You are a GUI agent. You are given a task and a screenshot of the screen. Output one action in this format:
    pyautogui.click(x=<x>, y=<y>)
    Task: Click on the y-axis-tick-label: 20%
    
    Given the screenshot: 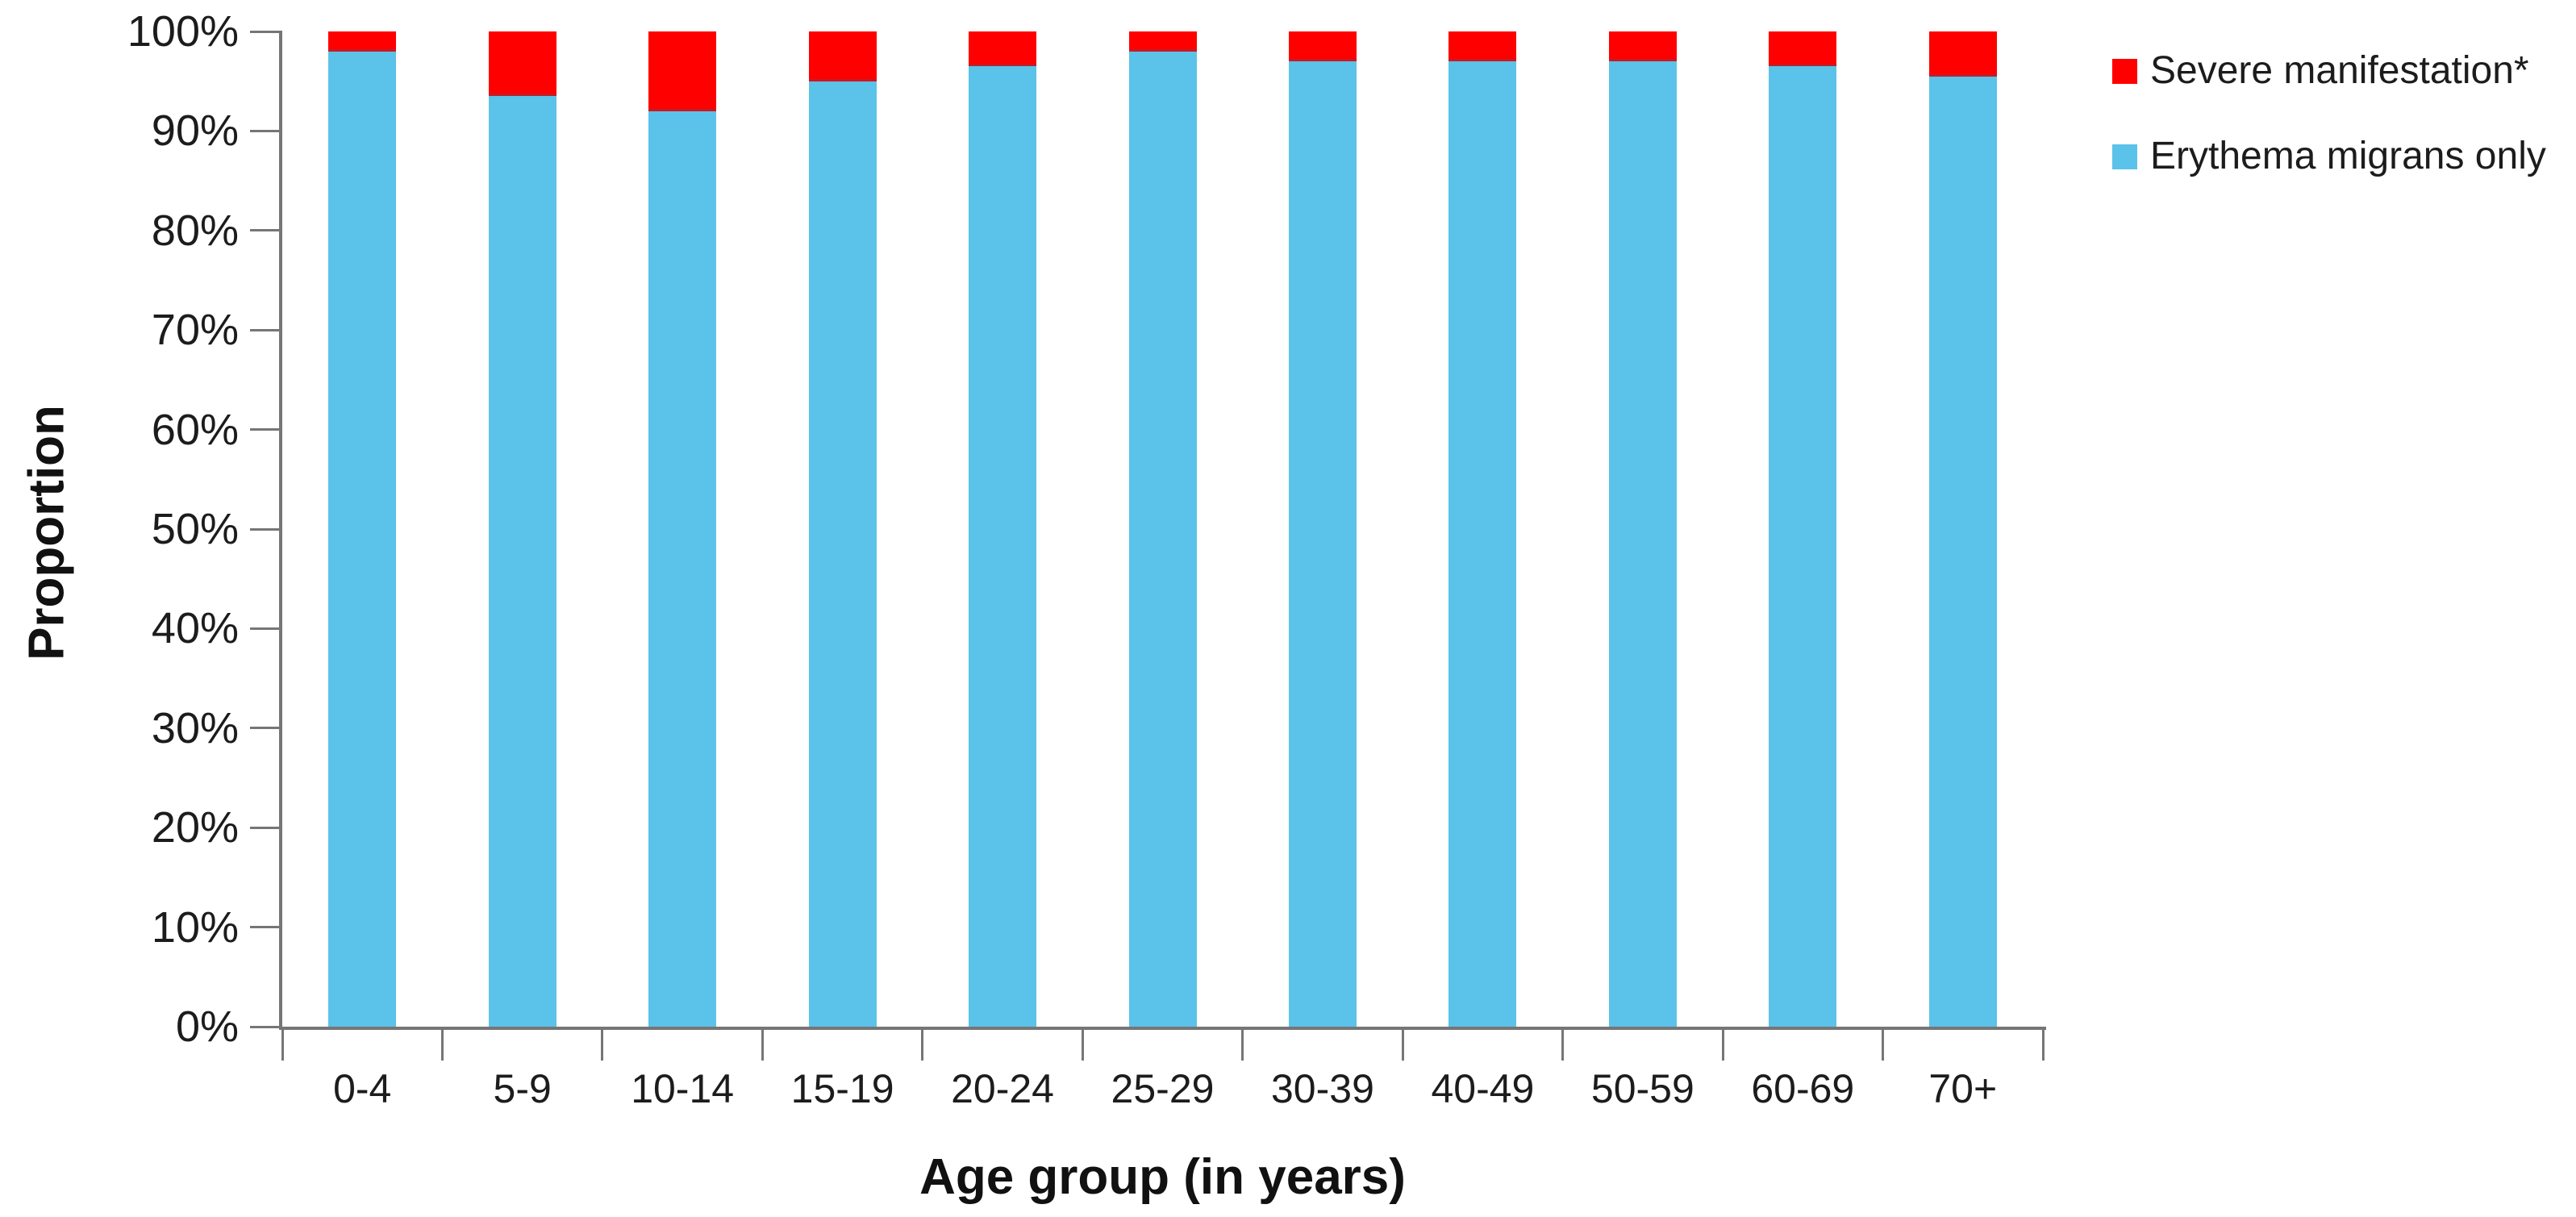 What is the action you would take?
    pyautogui.click(x=195, y=827)
    